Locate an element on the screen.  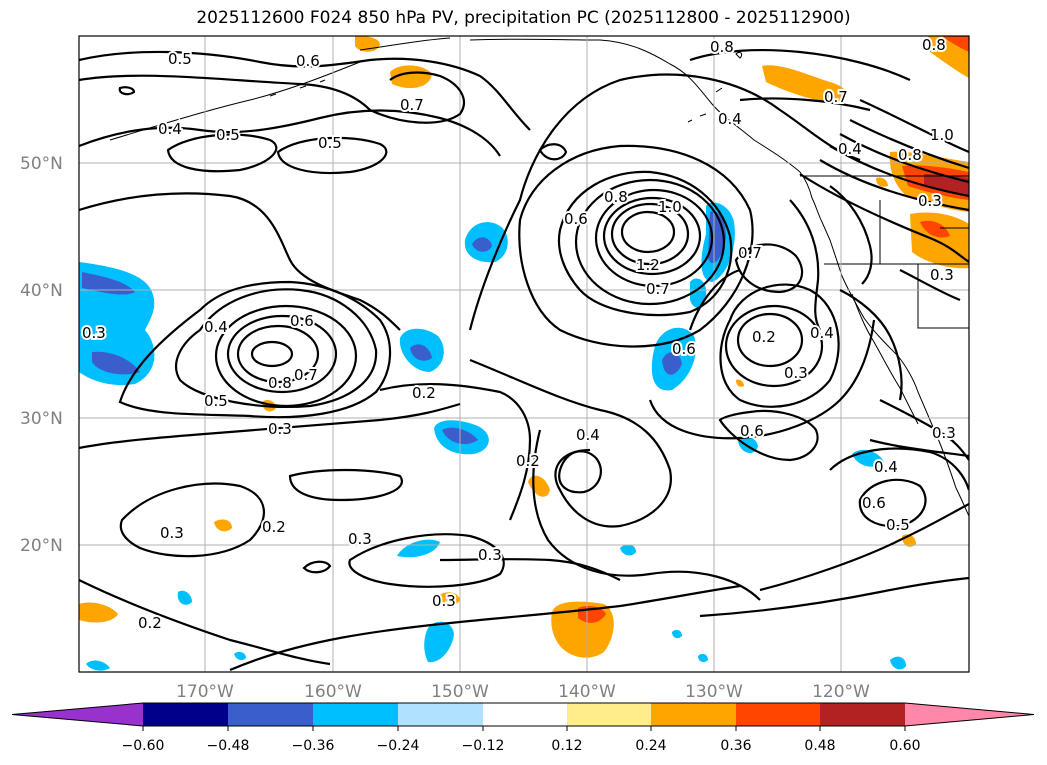
colorbar-extend-high is located at coordinates (969, 714).